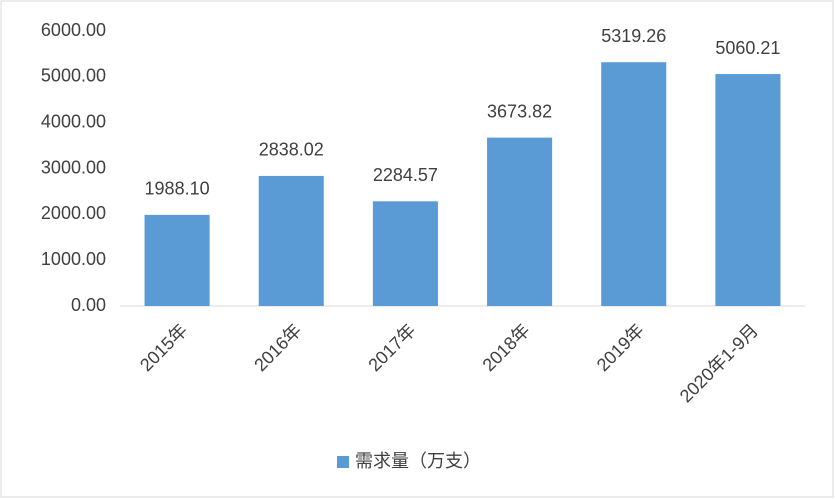 This screenshot has height=499, width=835. Describe the element at coordinates (73, 76) in the screenshot. I see `y-tick-label: 5000.00` at that location.